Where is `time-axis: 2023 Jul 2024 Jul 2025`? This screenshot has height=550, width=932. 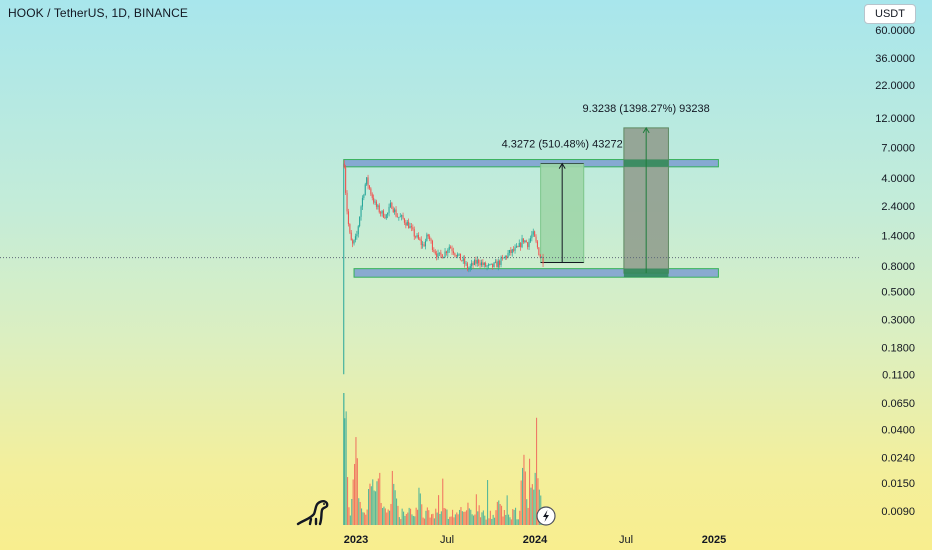 time-axis: 2023 Jul 2024 Jul 2025 is located at coordinates (535, 540).